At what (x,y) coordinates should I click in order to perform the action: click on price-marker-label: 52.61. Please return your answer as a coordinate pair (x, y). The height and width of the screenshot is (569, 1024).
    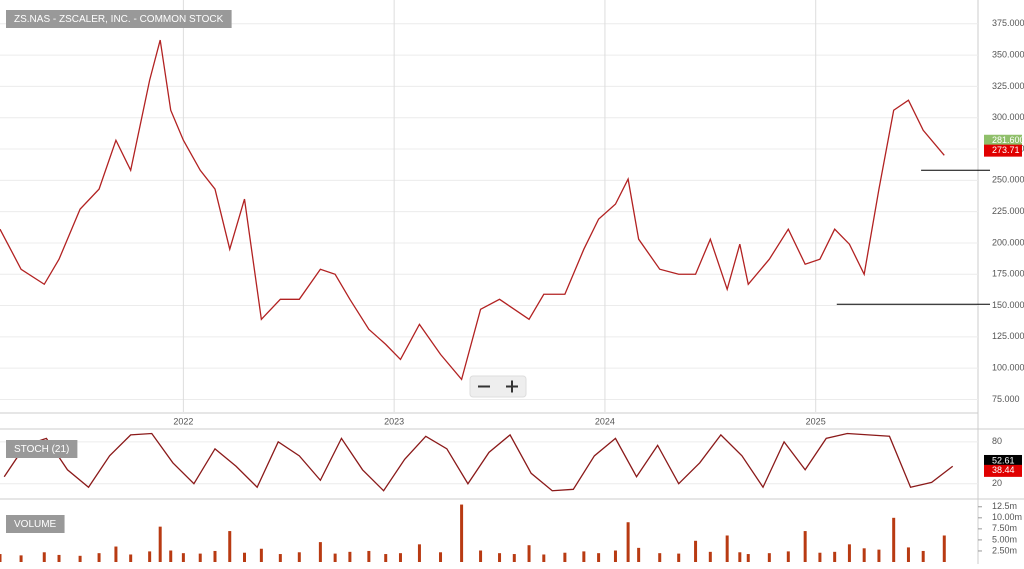
    Looking at the image, I should click on (1003, 460).